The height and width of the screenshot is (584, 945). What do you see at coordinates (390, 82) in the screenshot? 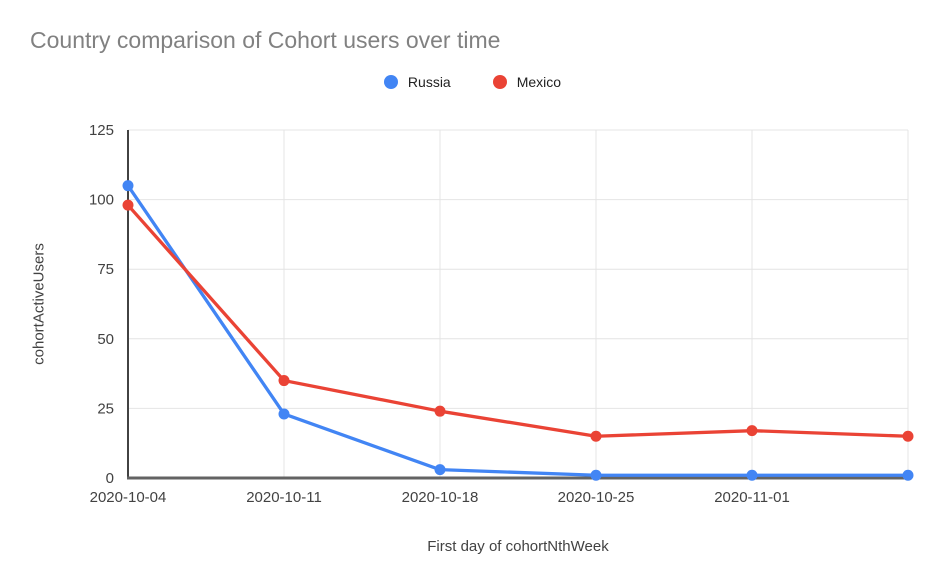
I see `legend-dot-russia-icon` at bounding box center [390, 82].